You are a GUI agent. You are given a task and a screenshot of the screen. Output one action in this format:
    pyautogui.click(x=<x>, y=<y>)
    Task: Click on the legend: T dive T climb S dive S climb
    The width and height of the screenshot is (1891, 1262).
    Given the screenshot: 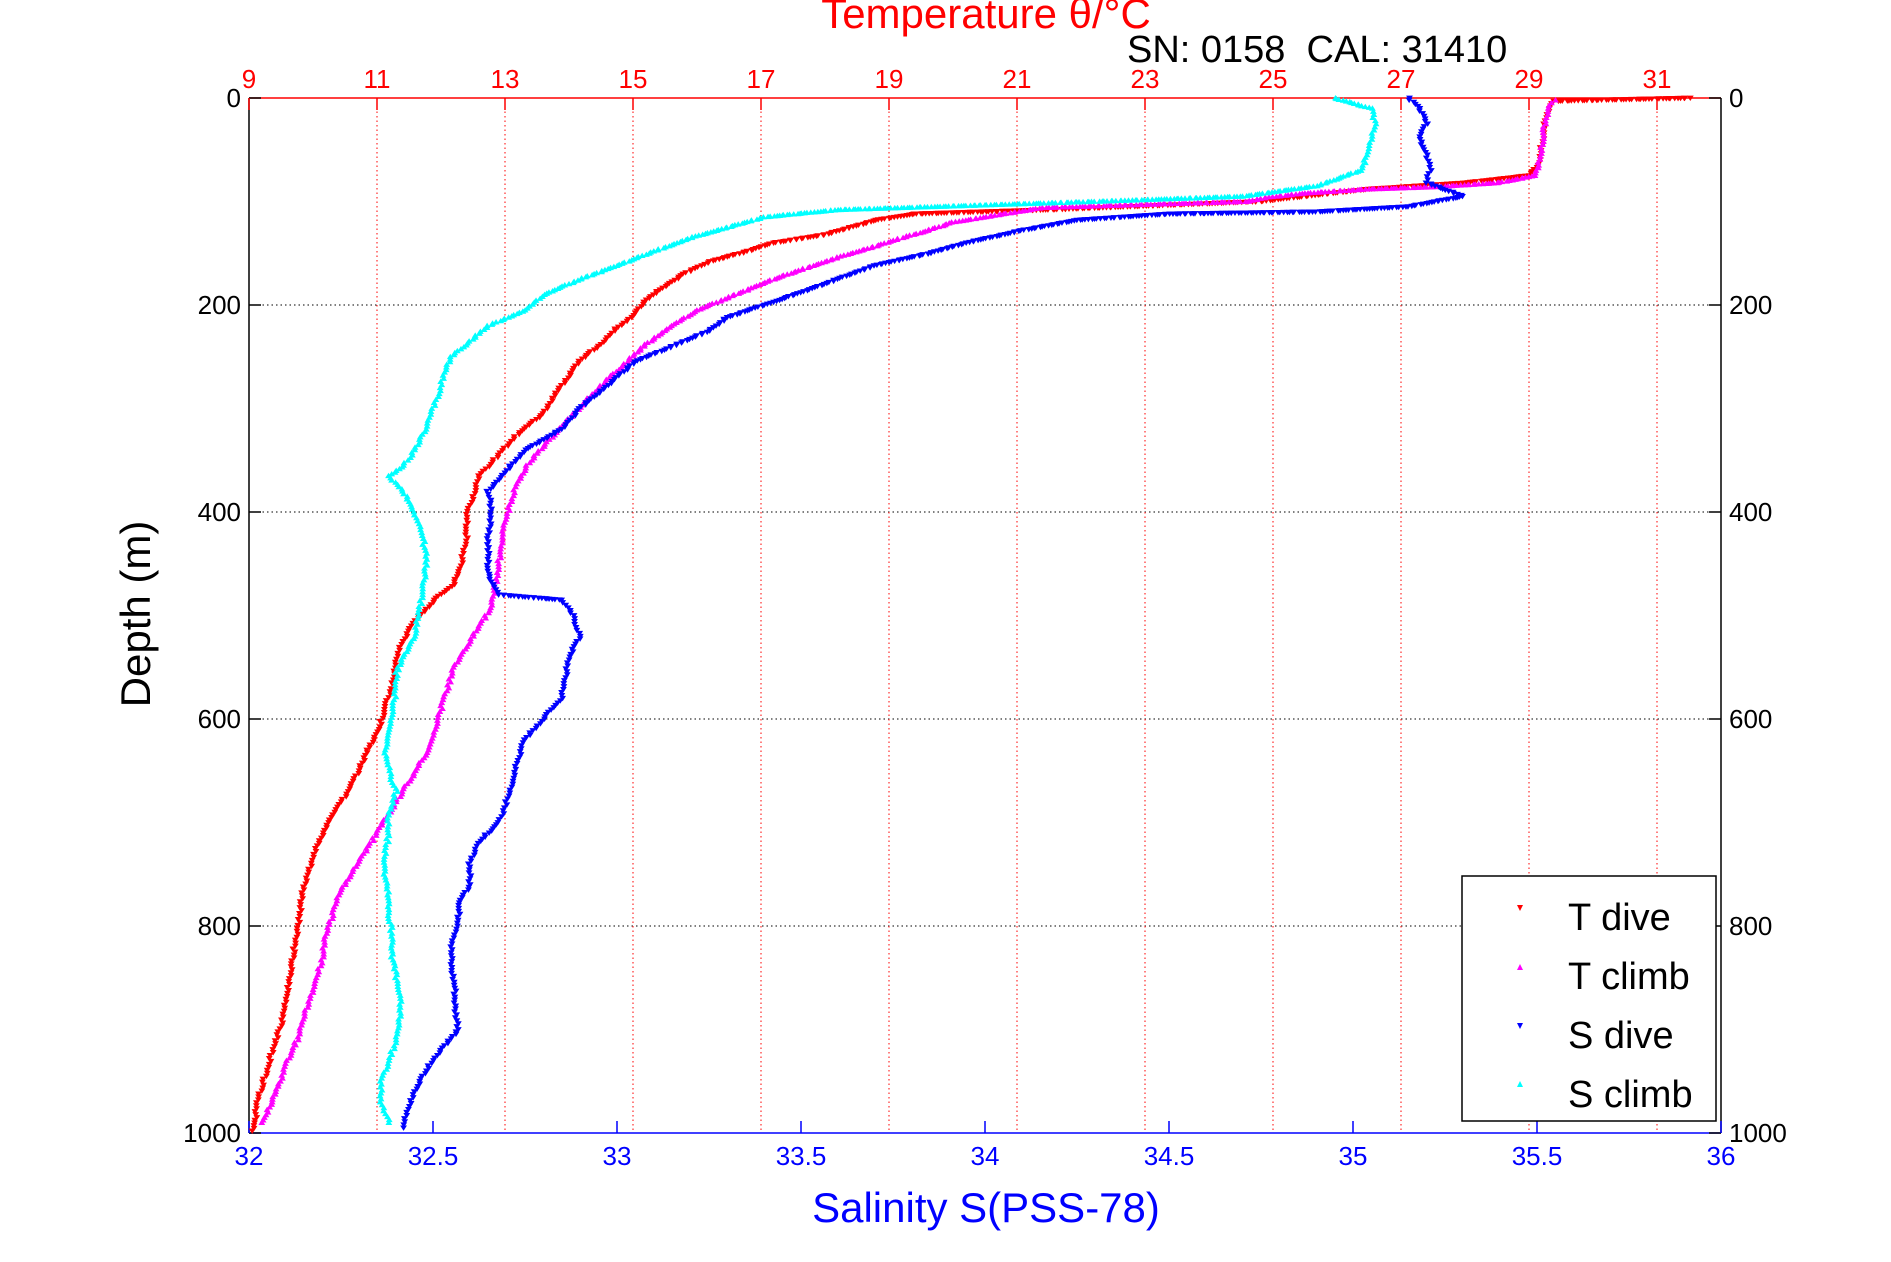 What is the action you would take?
    pyautogui.click(x=1589, y=998)
    